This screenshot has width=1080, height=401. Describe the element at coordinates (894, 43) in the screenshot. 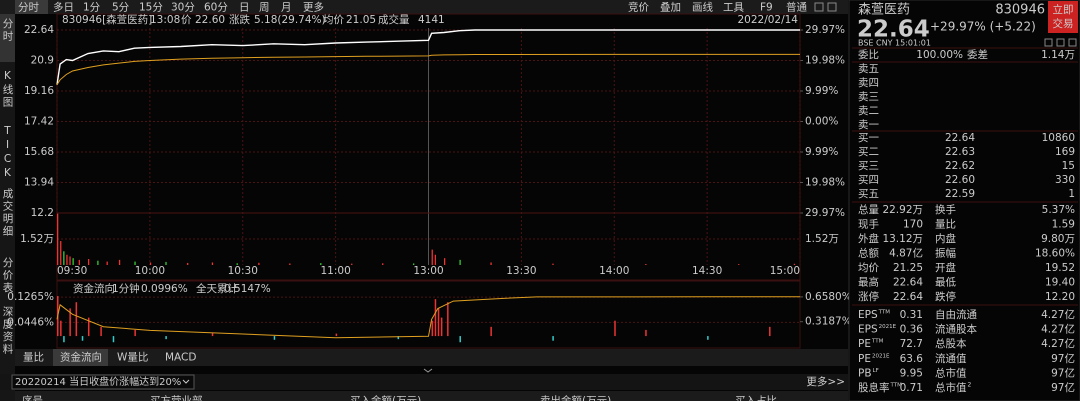

I see `market-info: BSE CNY 15:01:01` at that location.